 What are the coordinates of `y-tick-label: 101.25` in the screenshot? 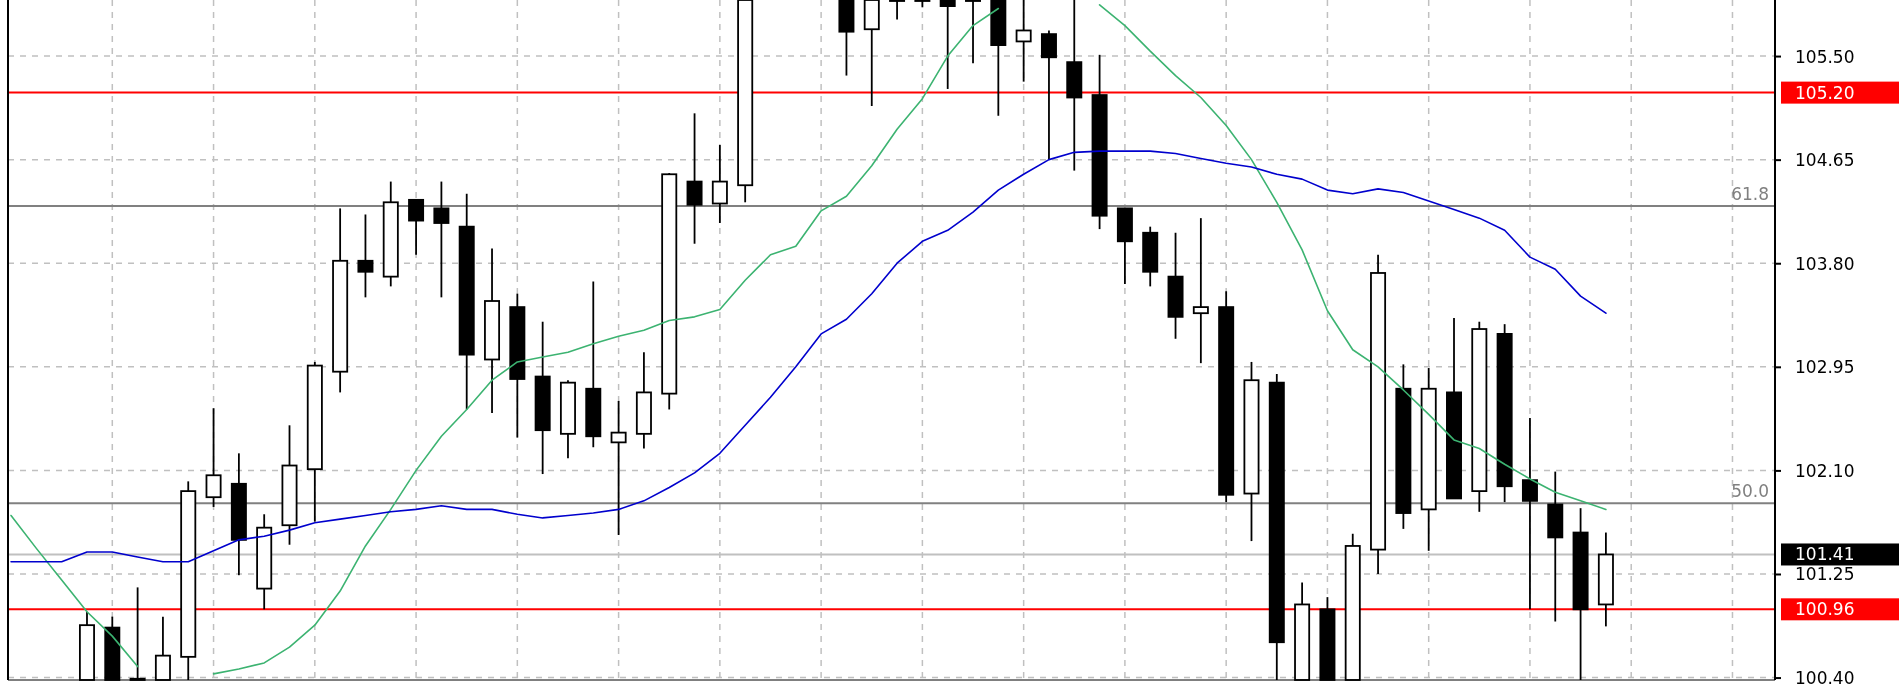 It's located at (1825, 574).